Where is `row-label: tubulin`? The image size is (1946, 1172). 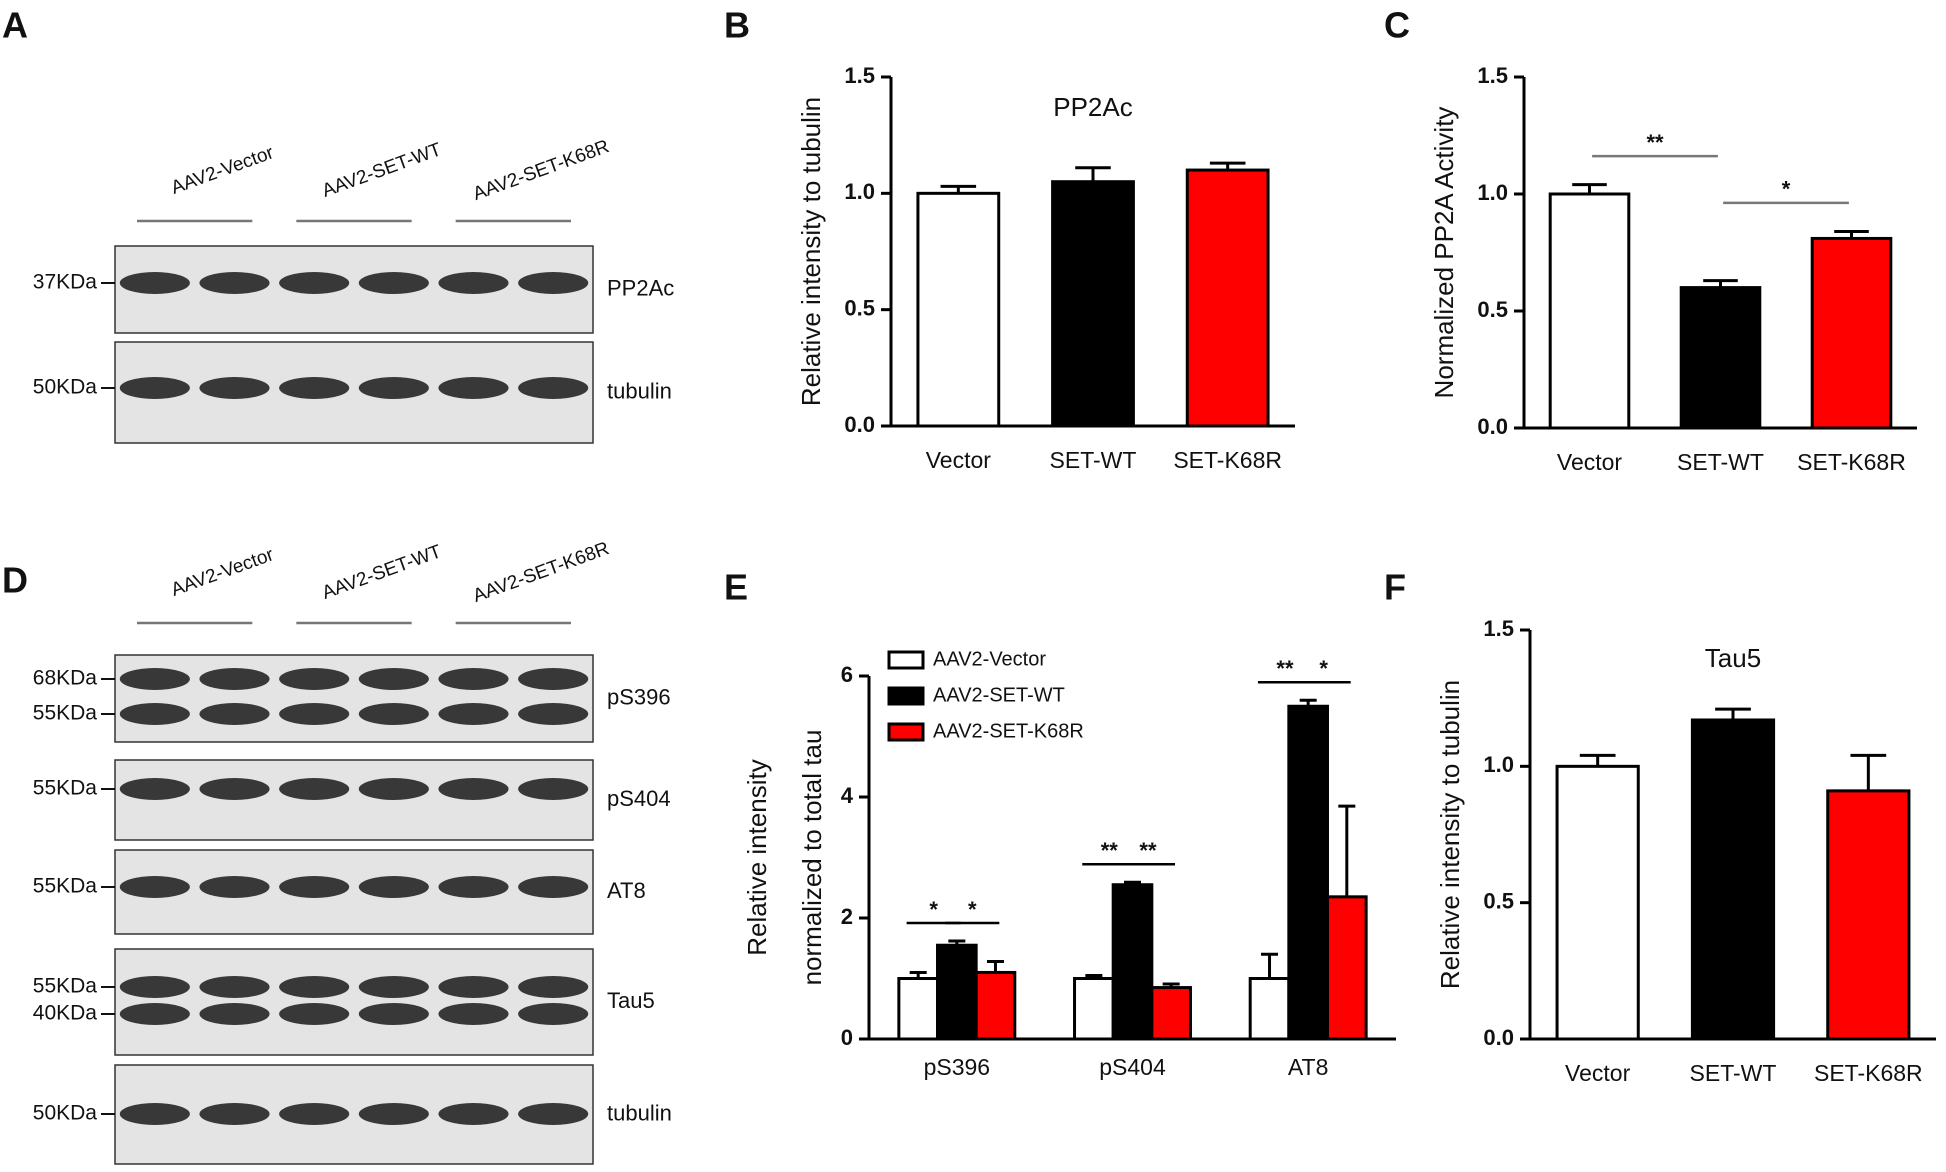
row-label: tubulin is located at coordinates (639, 390).